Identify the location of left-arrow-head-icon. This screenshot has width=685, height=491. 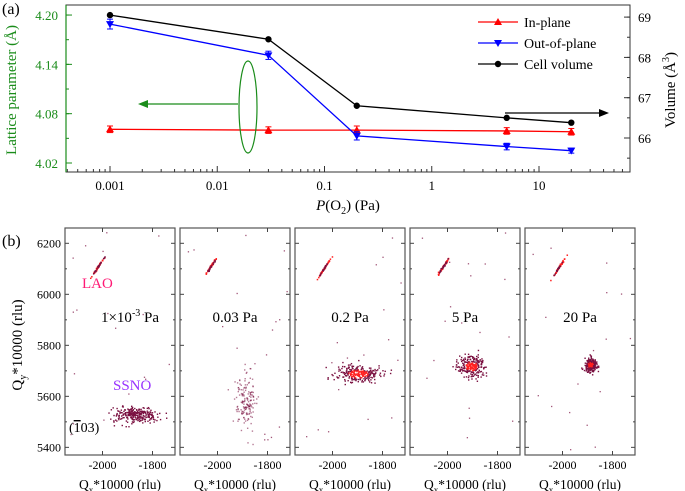
(143, 104).